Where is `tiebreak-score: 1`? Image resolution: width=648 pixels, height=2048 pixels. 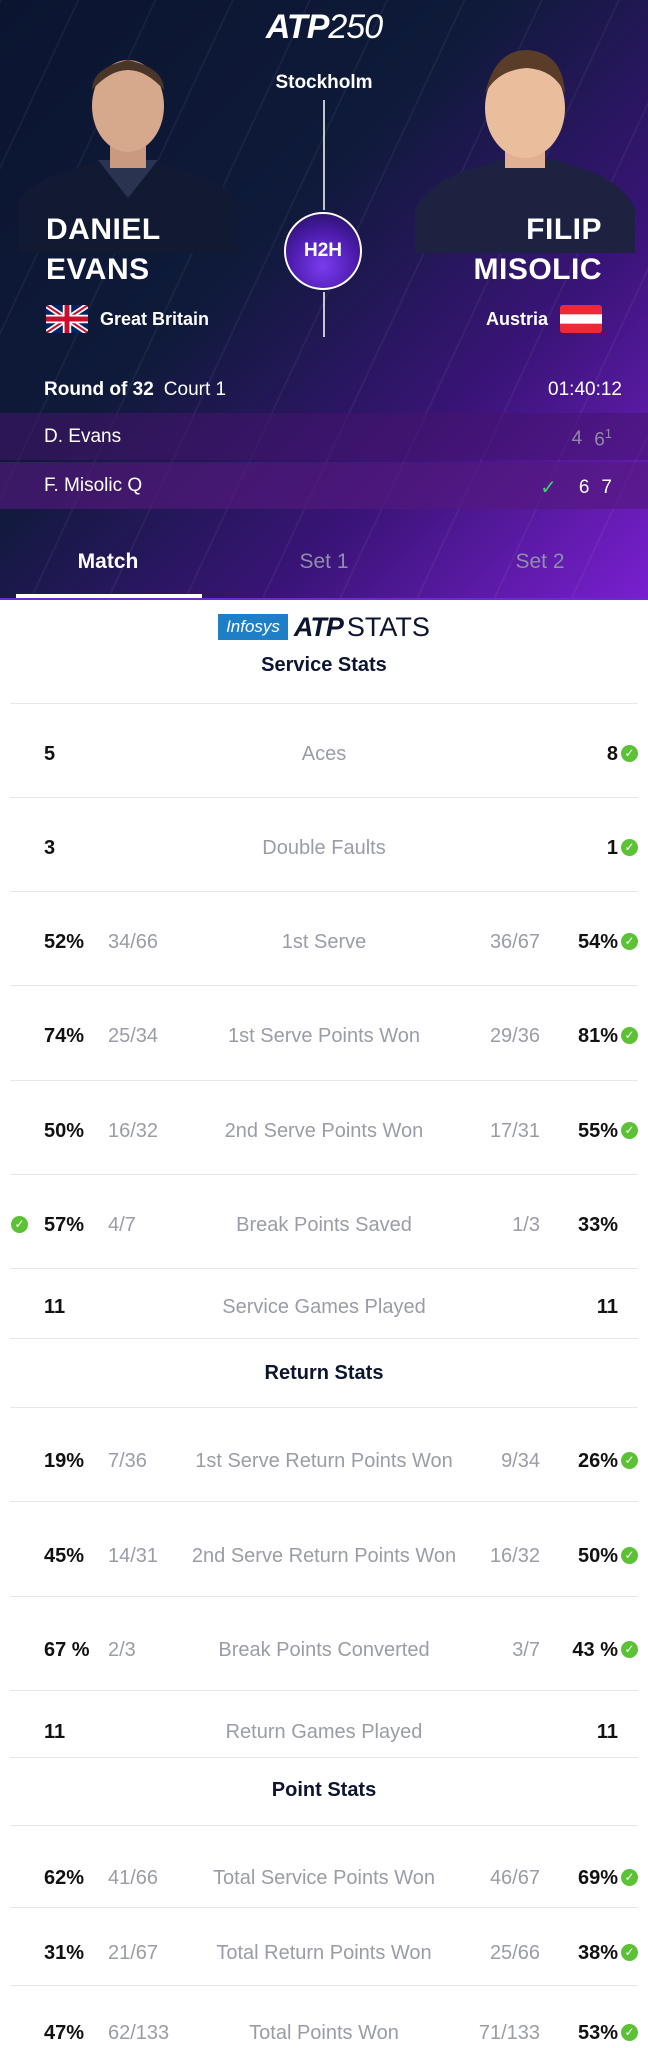
tiebreak-score: 1 is located at coordinates (608, 433).